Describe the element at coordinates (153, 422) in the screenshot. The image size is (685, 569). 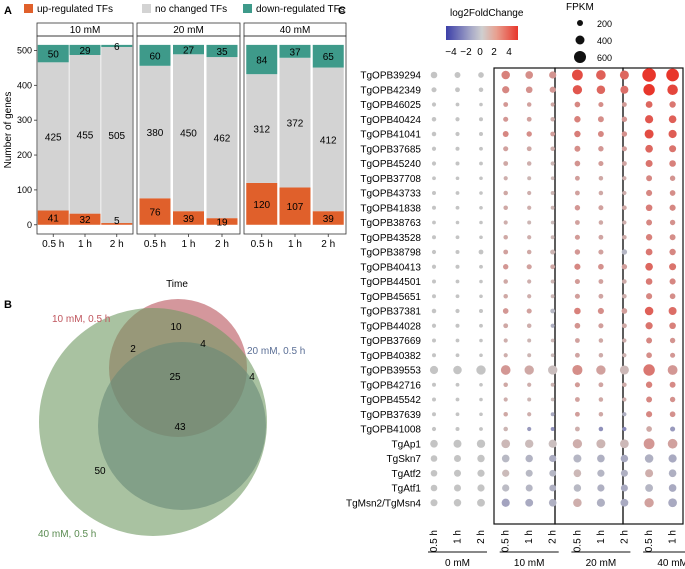
I see `venn-circle-40mm` at that location.